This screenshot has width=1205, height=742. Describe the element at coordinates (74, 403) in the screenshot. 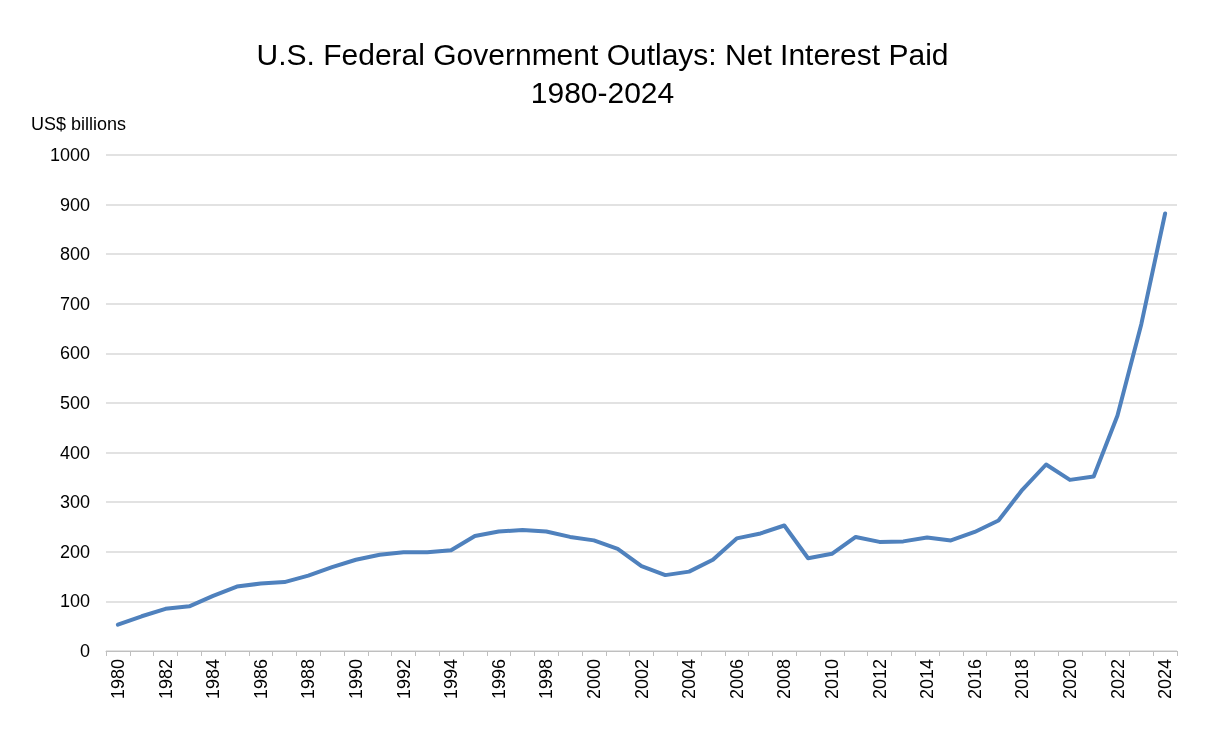

I see `y-tick-label: 500` at that location.